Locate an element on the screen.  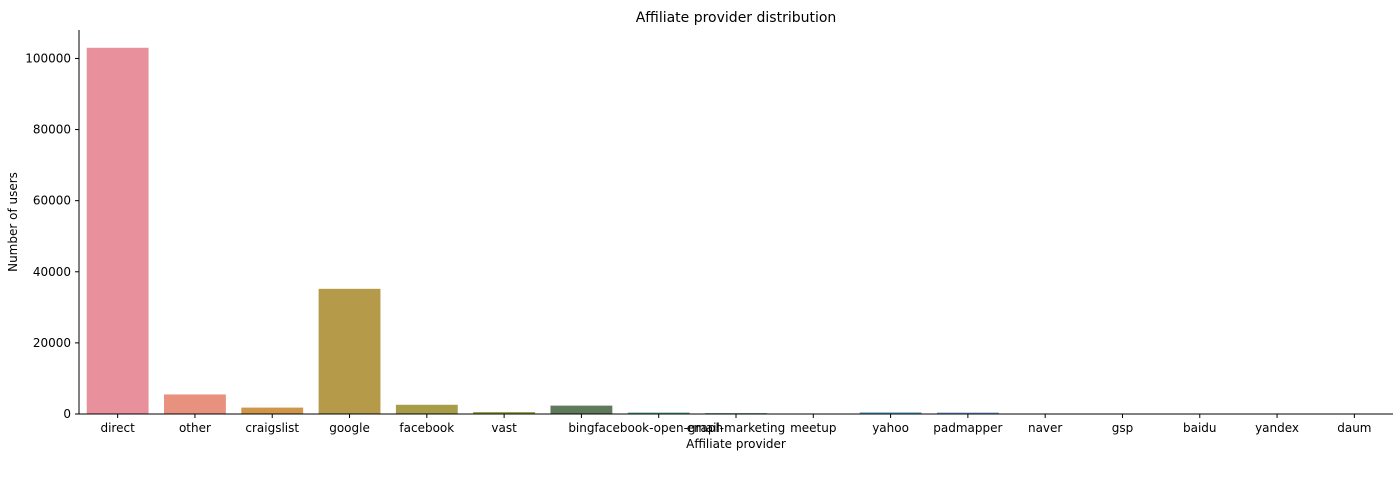
x-tick-label-yandex: yandex is located at coordinates (1277, 428).